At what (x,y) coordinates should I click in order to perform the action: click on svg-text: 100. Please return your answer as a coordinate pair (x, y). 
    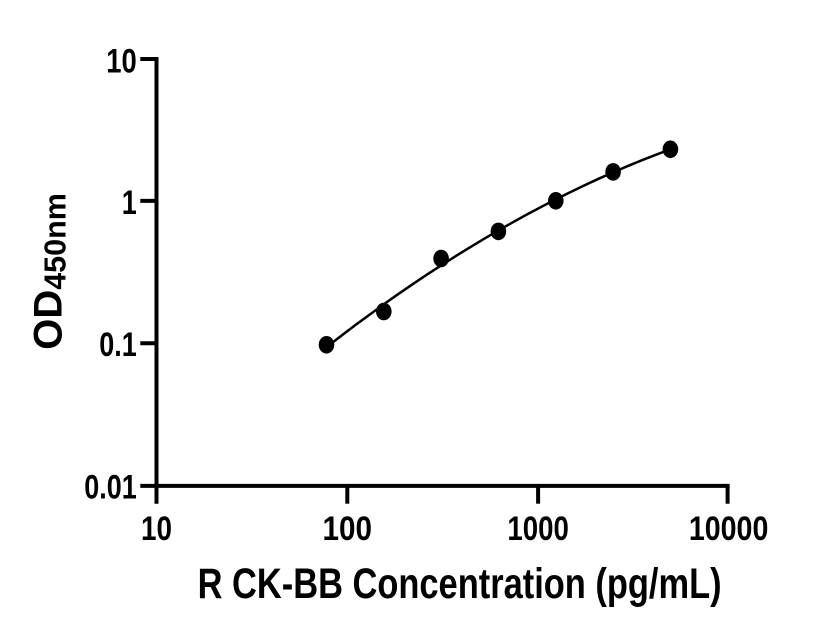
    Looking at the image, I should click on (348, 529).